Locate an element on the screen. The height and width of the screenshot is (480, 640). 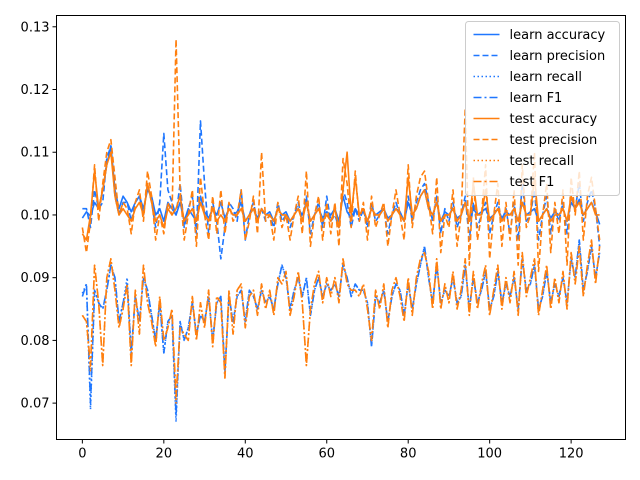
y-tick-label: 0.07 is located at coordinates (35, 404).